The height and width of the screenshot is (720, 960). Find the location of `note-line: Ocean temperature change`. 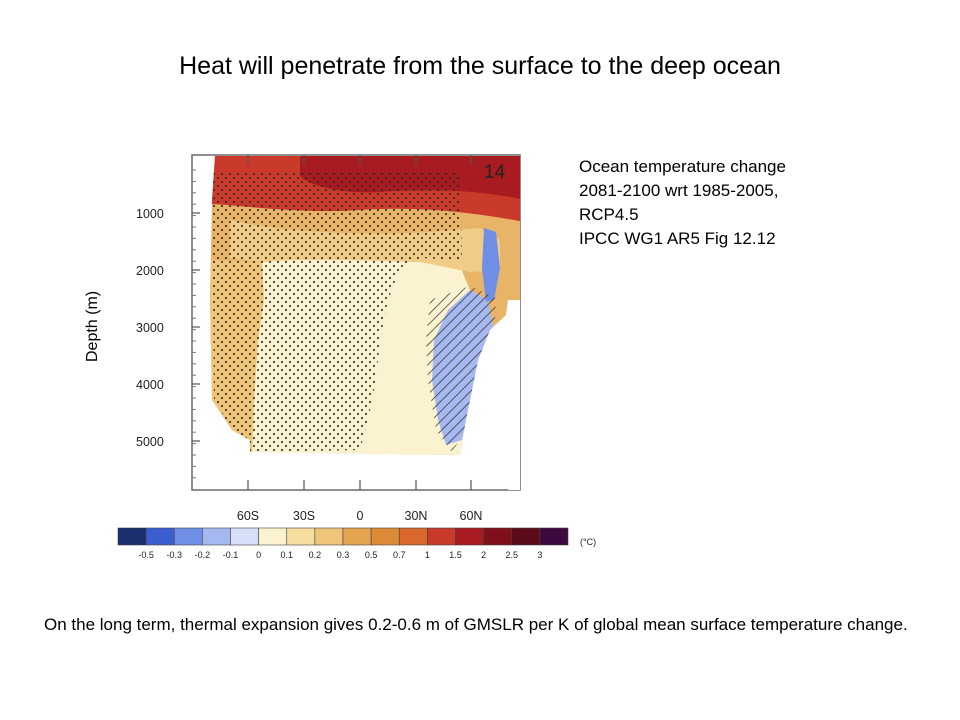

note-line: Ocean temperature change is located at coordinates (682, 166).